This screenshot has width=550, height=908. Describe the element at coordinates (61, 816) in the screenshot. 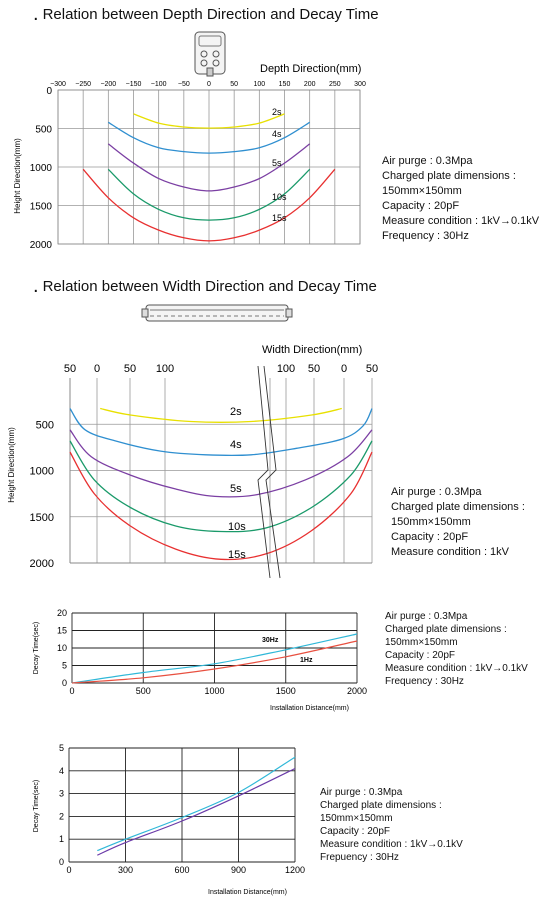

I see `dist2-y-tick: 2` at that location.